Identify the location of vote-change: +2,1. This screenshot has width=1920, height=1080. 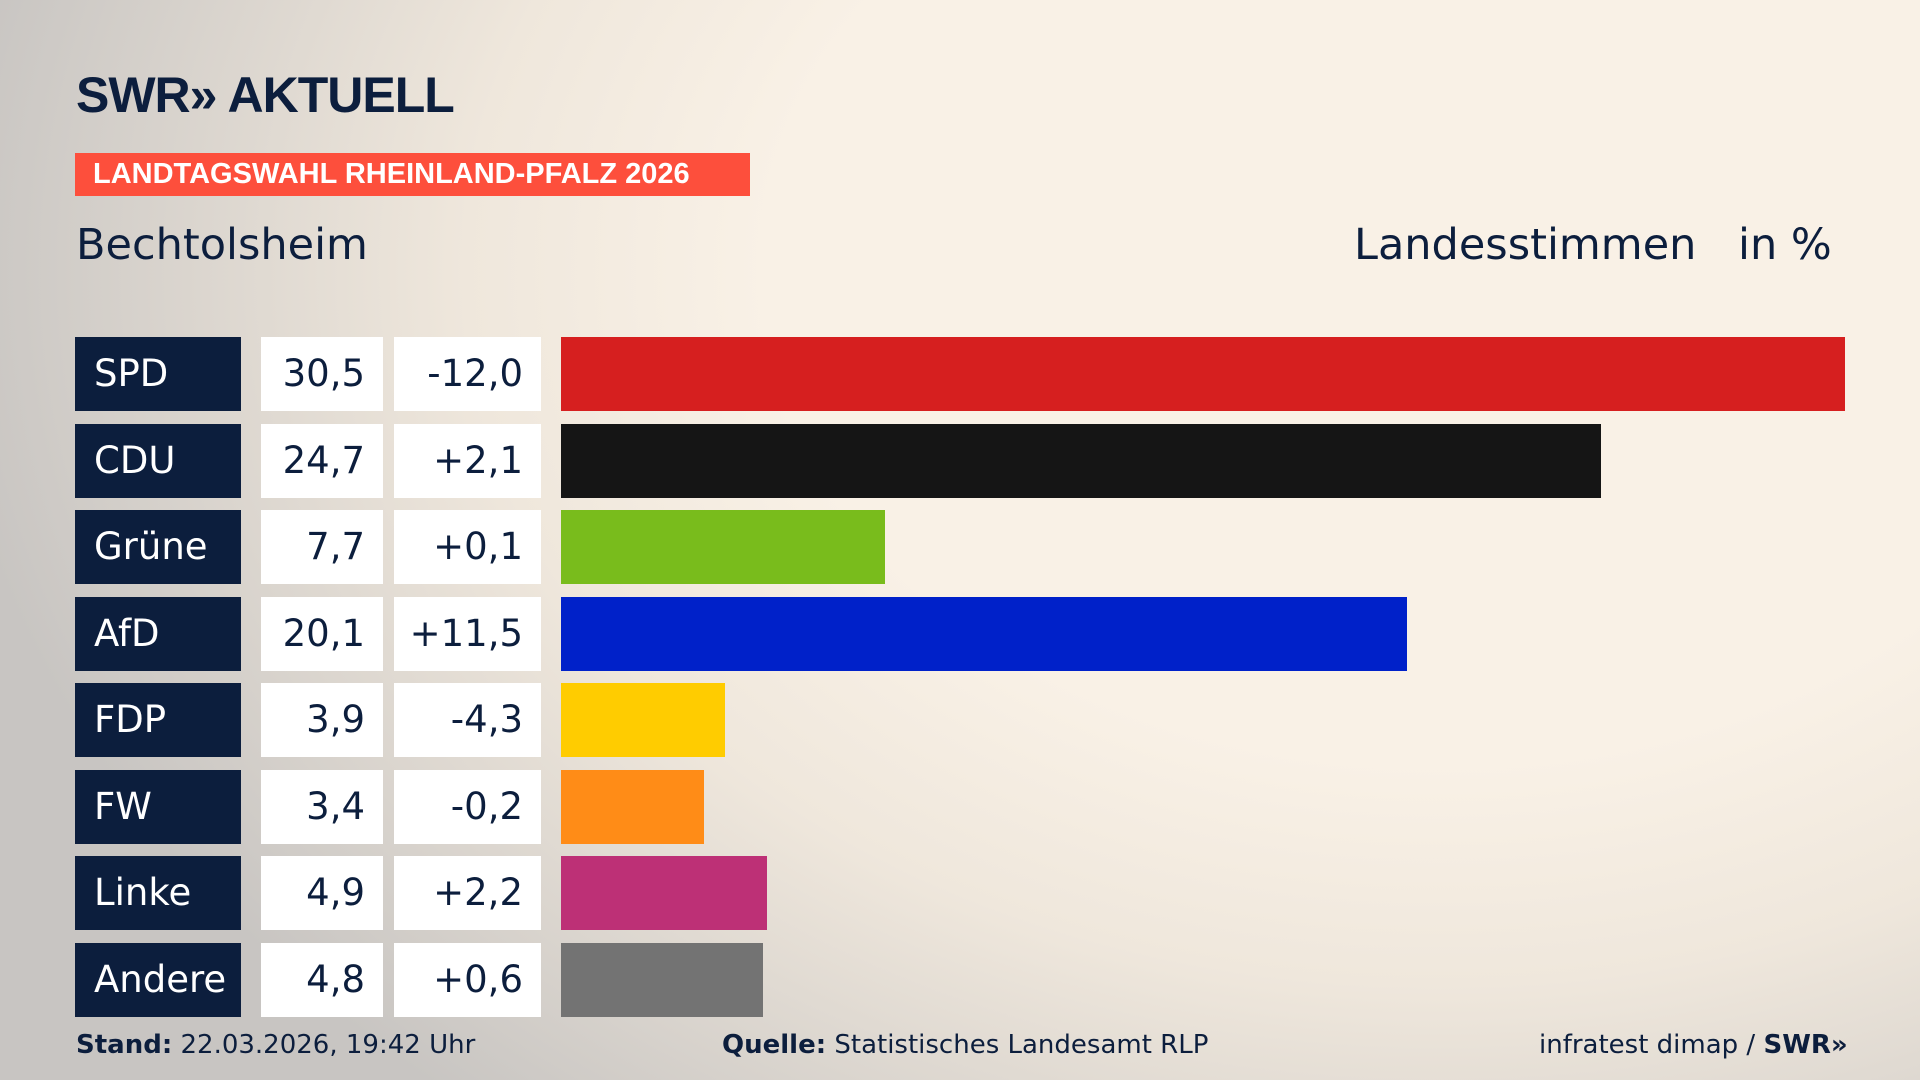
(467, 460).